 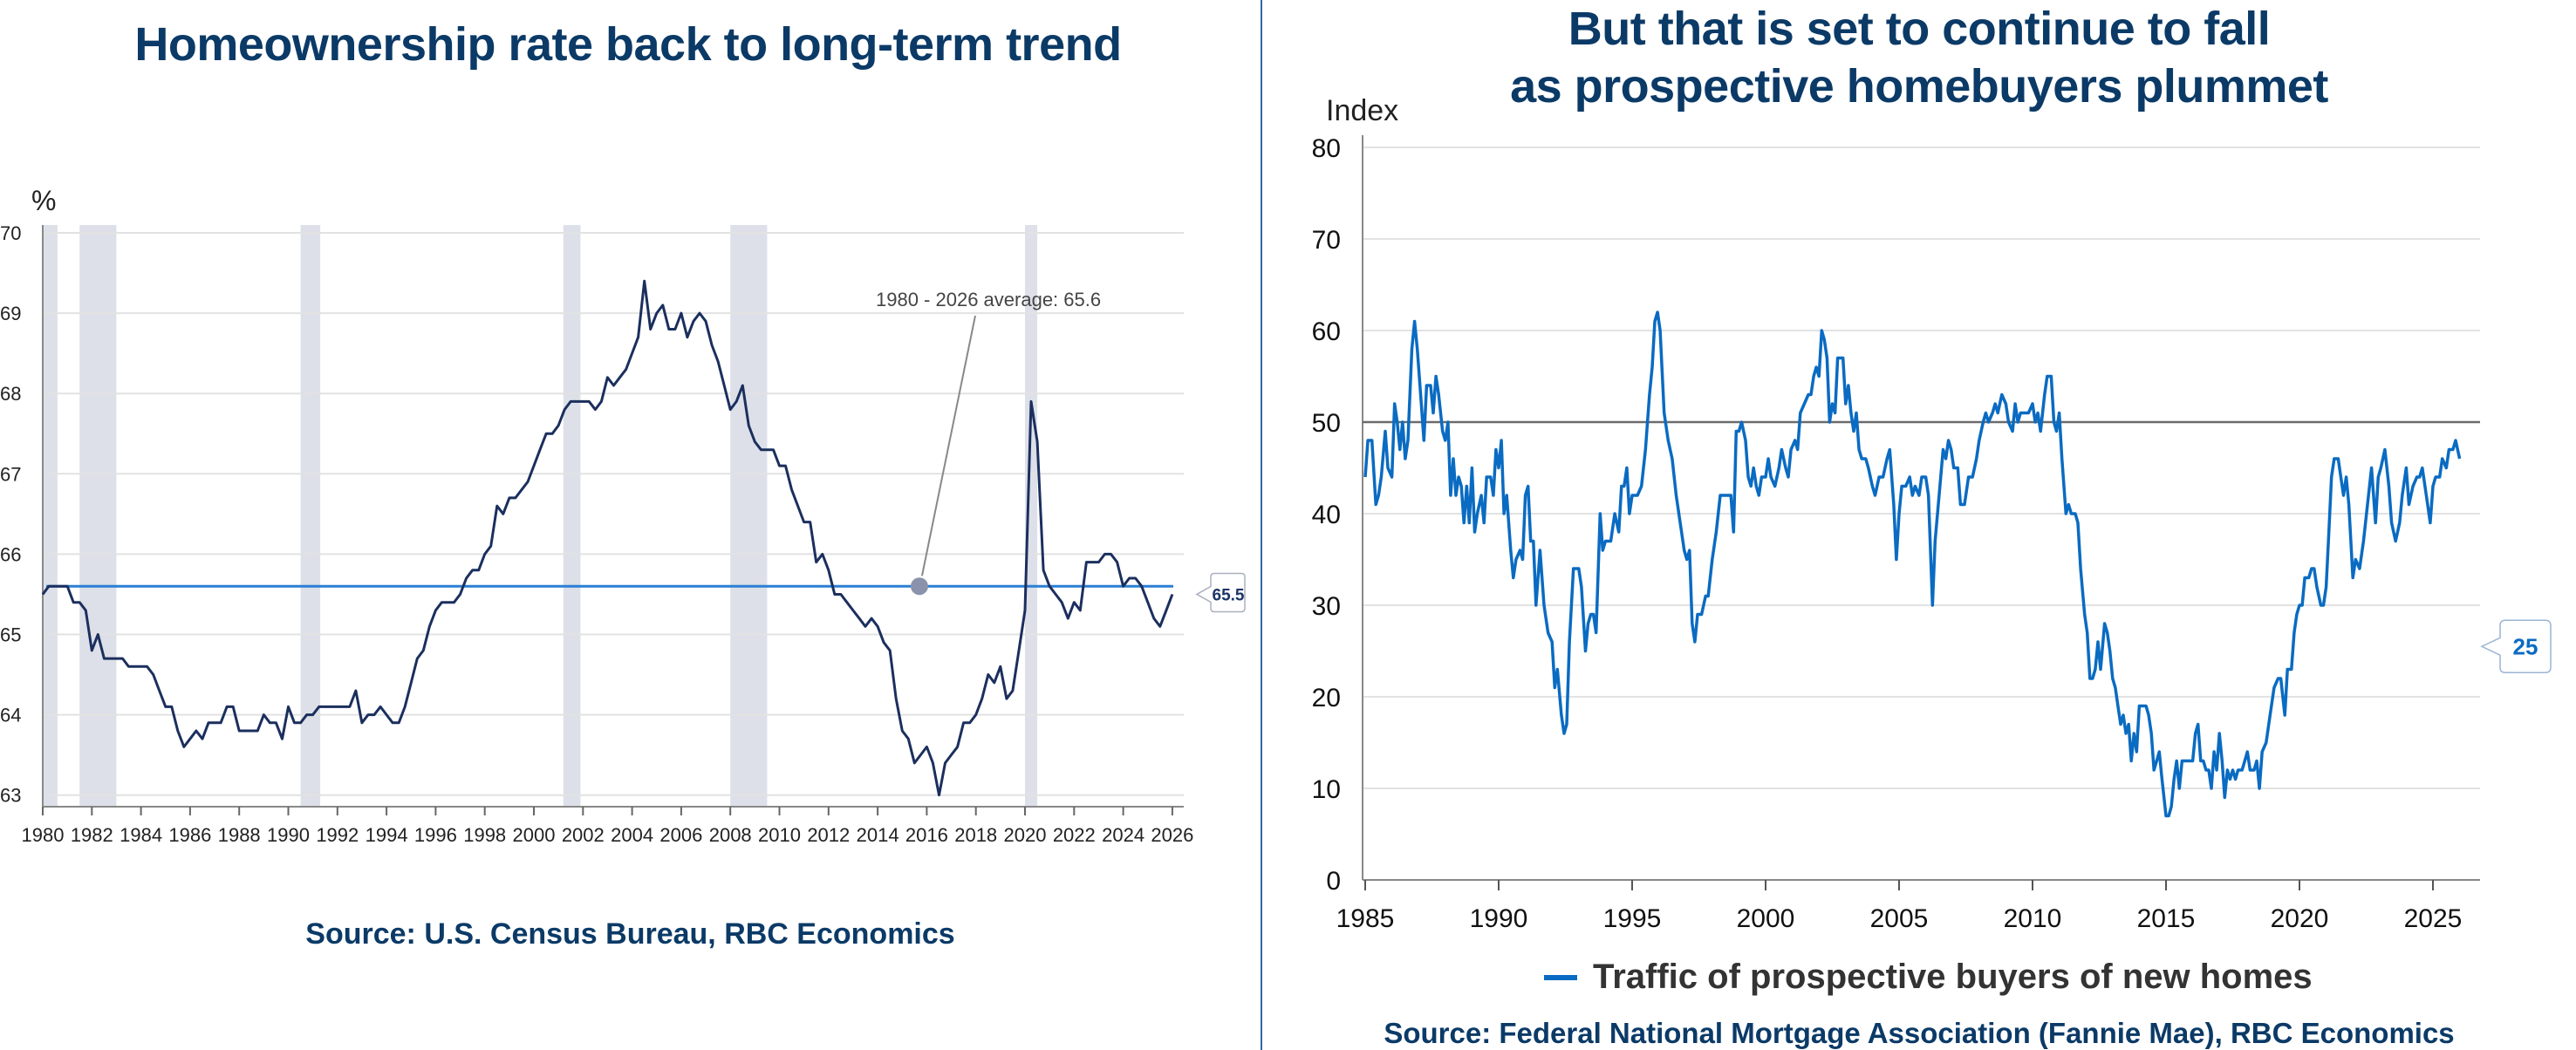 What do you see at coordinates (1333, 882) in the screenshot?
I see `y-tick-label: 0` at bounding box center [1333, 882].